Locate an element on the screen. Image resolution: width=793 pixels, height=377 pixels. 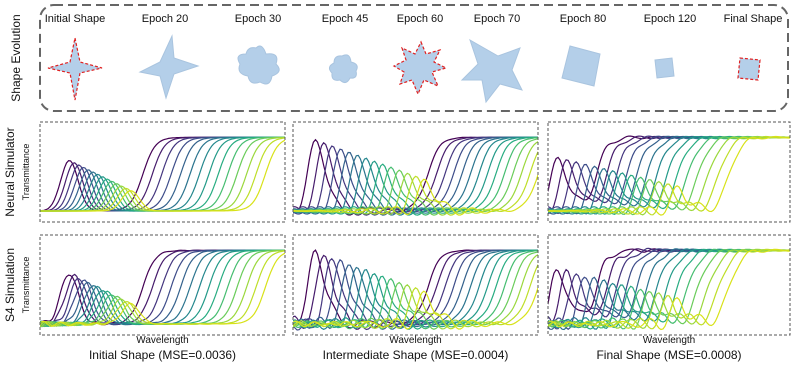
epoch-label: Epoch 20 is located at coordinates (165, 19).